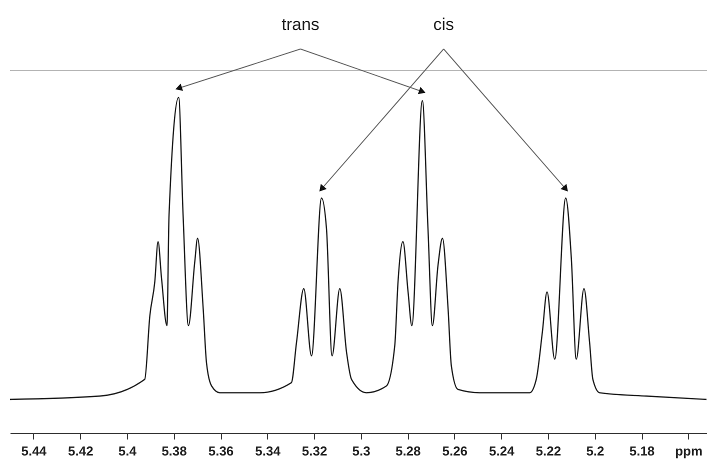  What do you see at coordinates (174, 451) in the screenshot?
I see `x-tick-label: 5.38` at bounding box center [174, 451].